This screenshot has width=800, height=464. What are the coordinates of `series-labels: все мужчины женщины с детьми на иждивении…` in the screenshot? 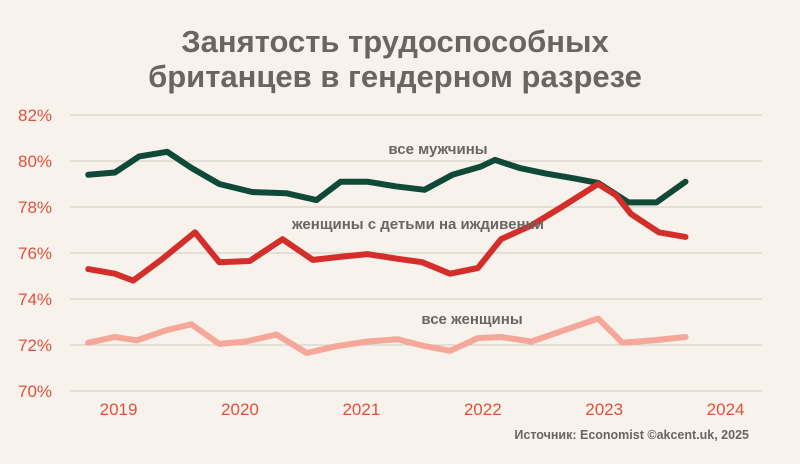 It's located at (417, 234).